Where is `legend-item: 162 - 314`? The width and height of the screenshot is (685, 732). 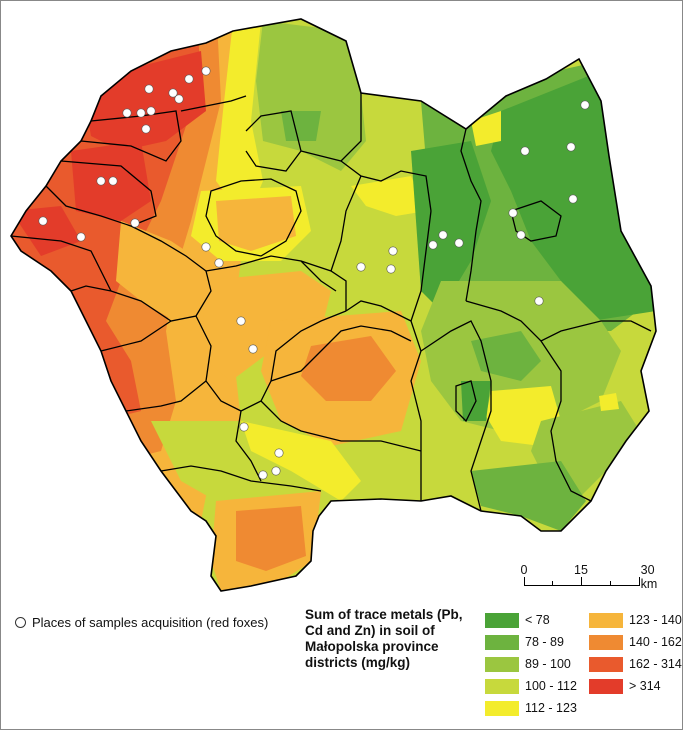 legend-item: 162 - 314 is located at coordinates (637, 664).